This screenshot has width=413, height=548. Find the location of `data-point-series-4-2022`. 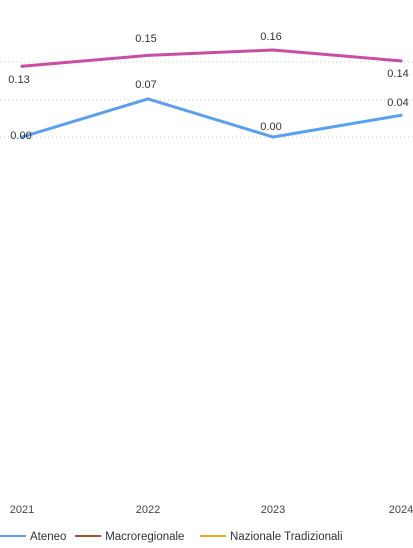

data-point-series-4-2022 is located at coordinates (148, 55).